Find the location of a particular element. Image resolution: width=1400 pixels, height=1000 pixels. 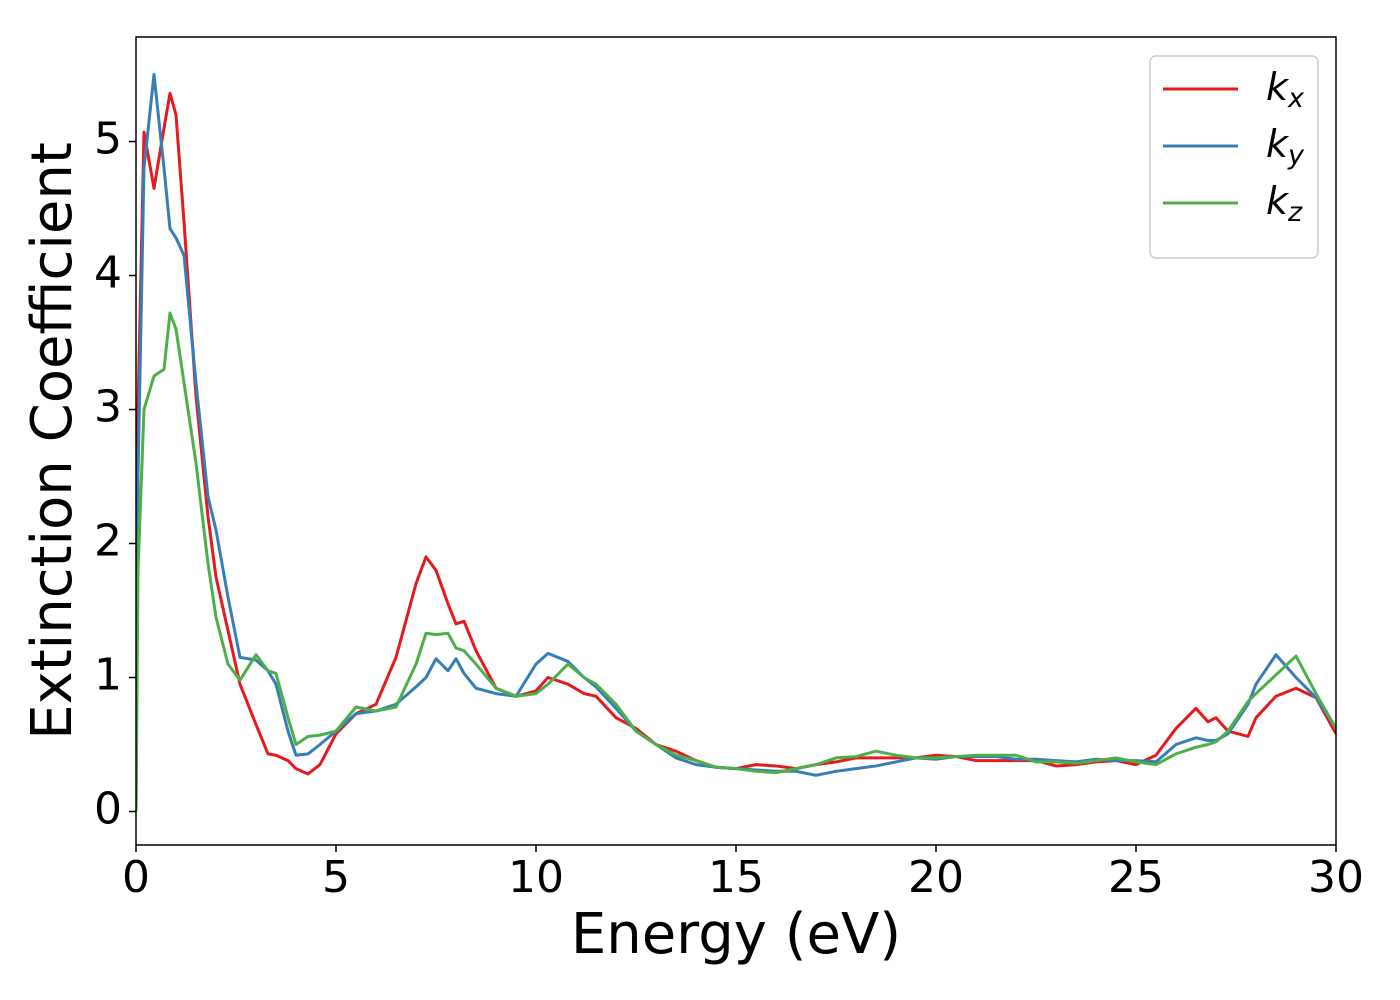

y-tick-label: 1 is located at coordinates (108, 675).